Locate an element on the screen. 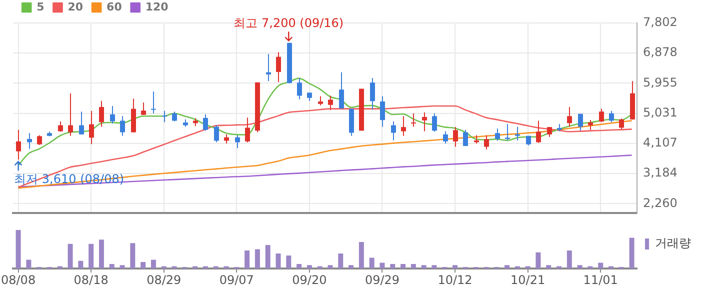 The image size is (701, 289). y-tick-label: 6,878 is located at coordinates (660, 52).